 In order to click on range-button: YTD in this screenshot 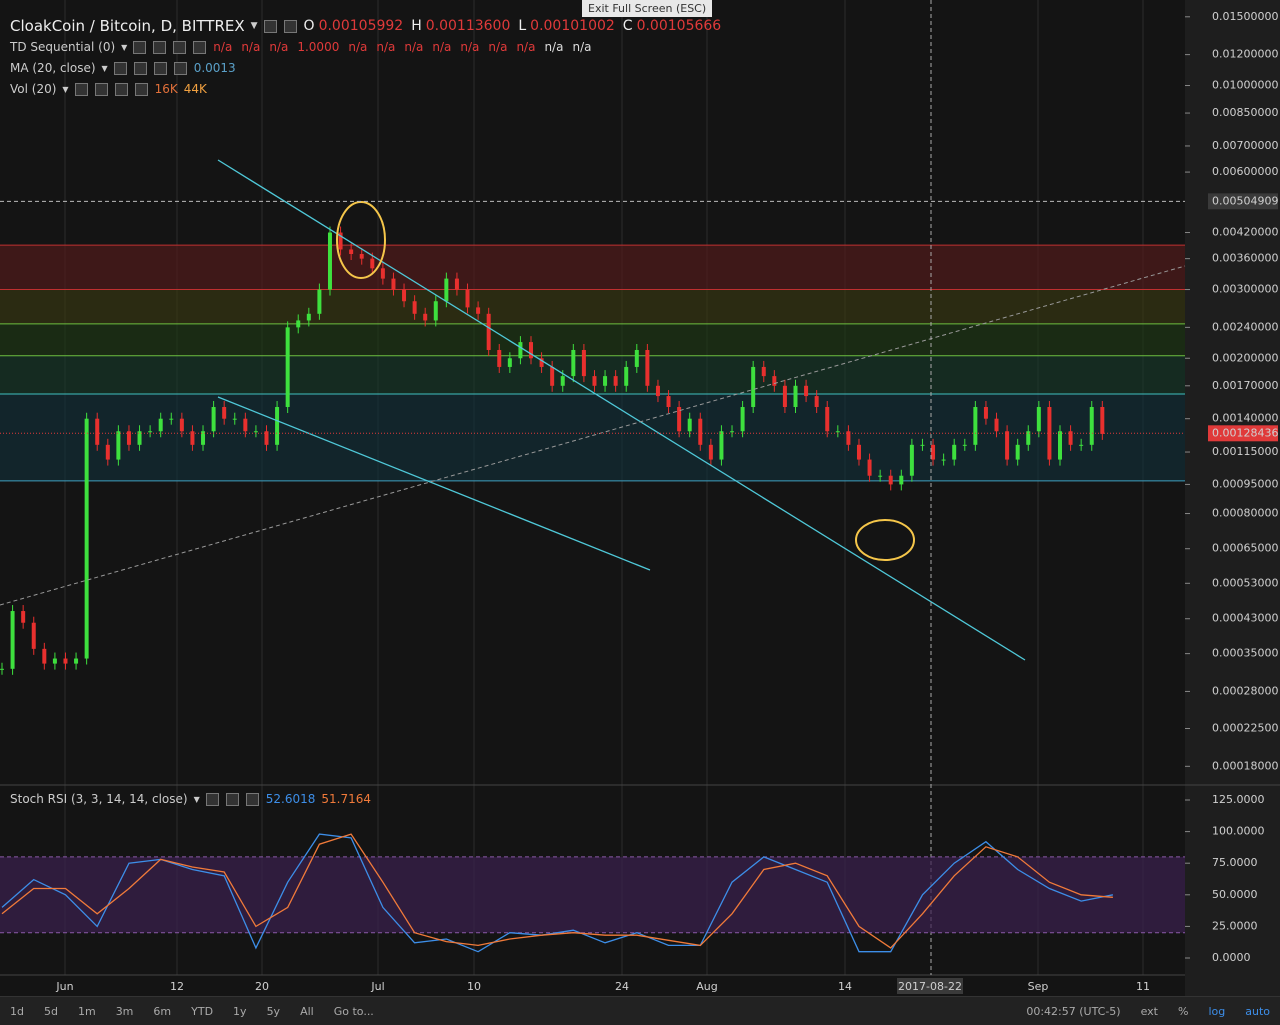, I will do `click(202, 1011)`.